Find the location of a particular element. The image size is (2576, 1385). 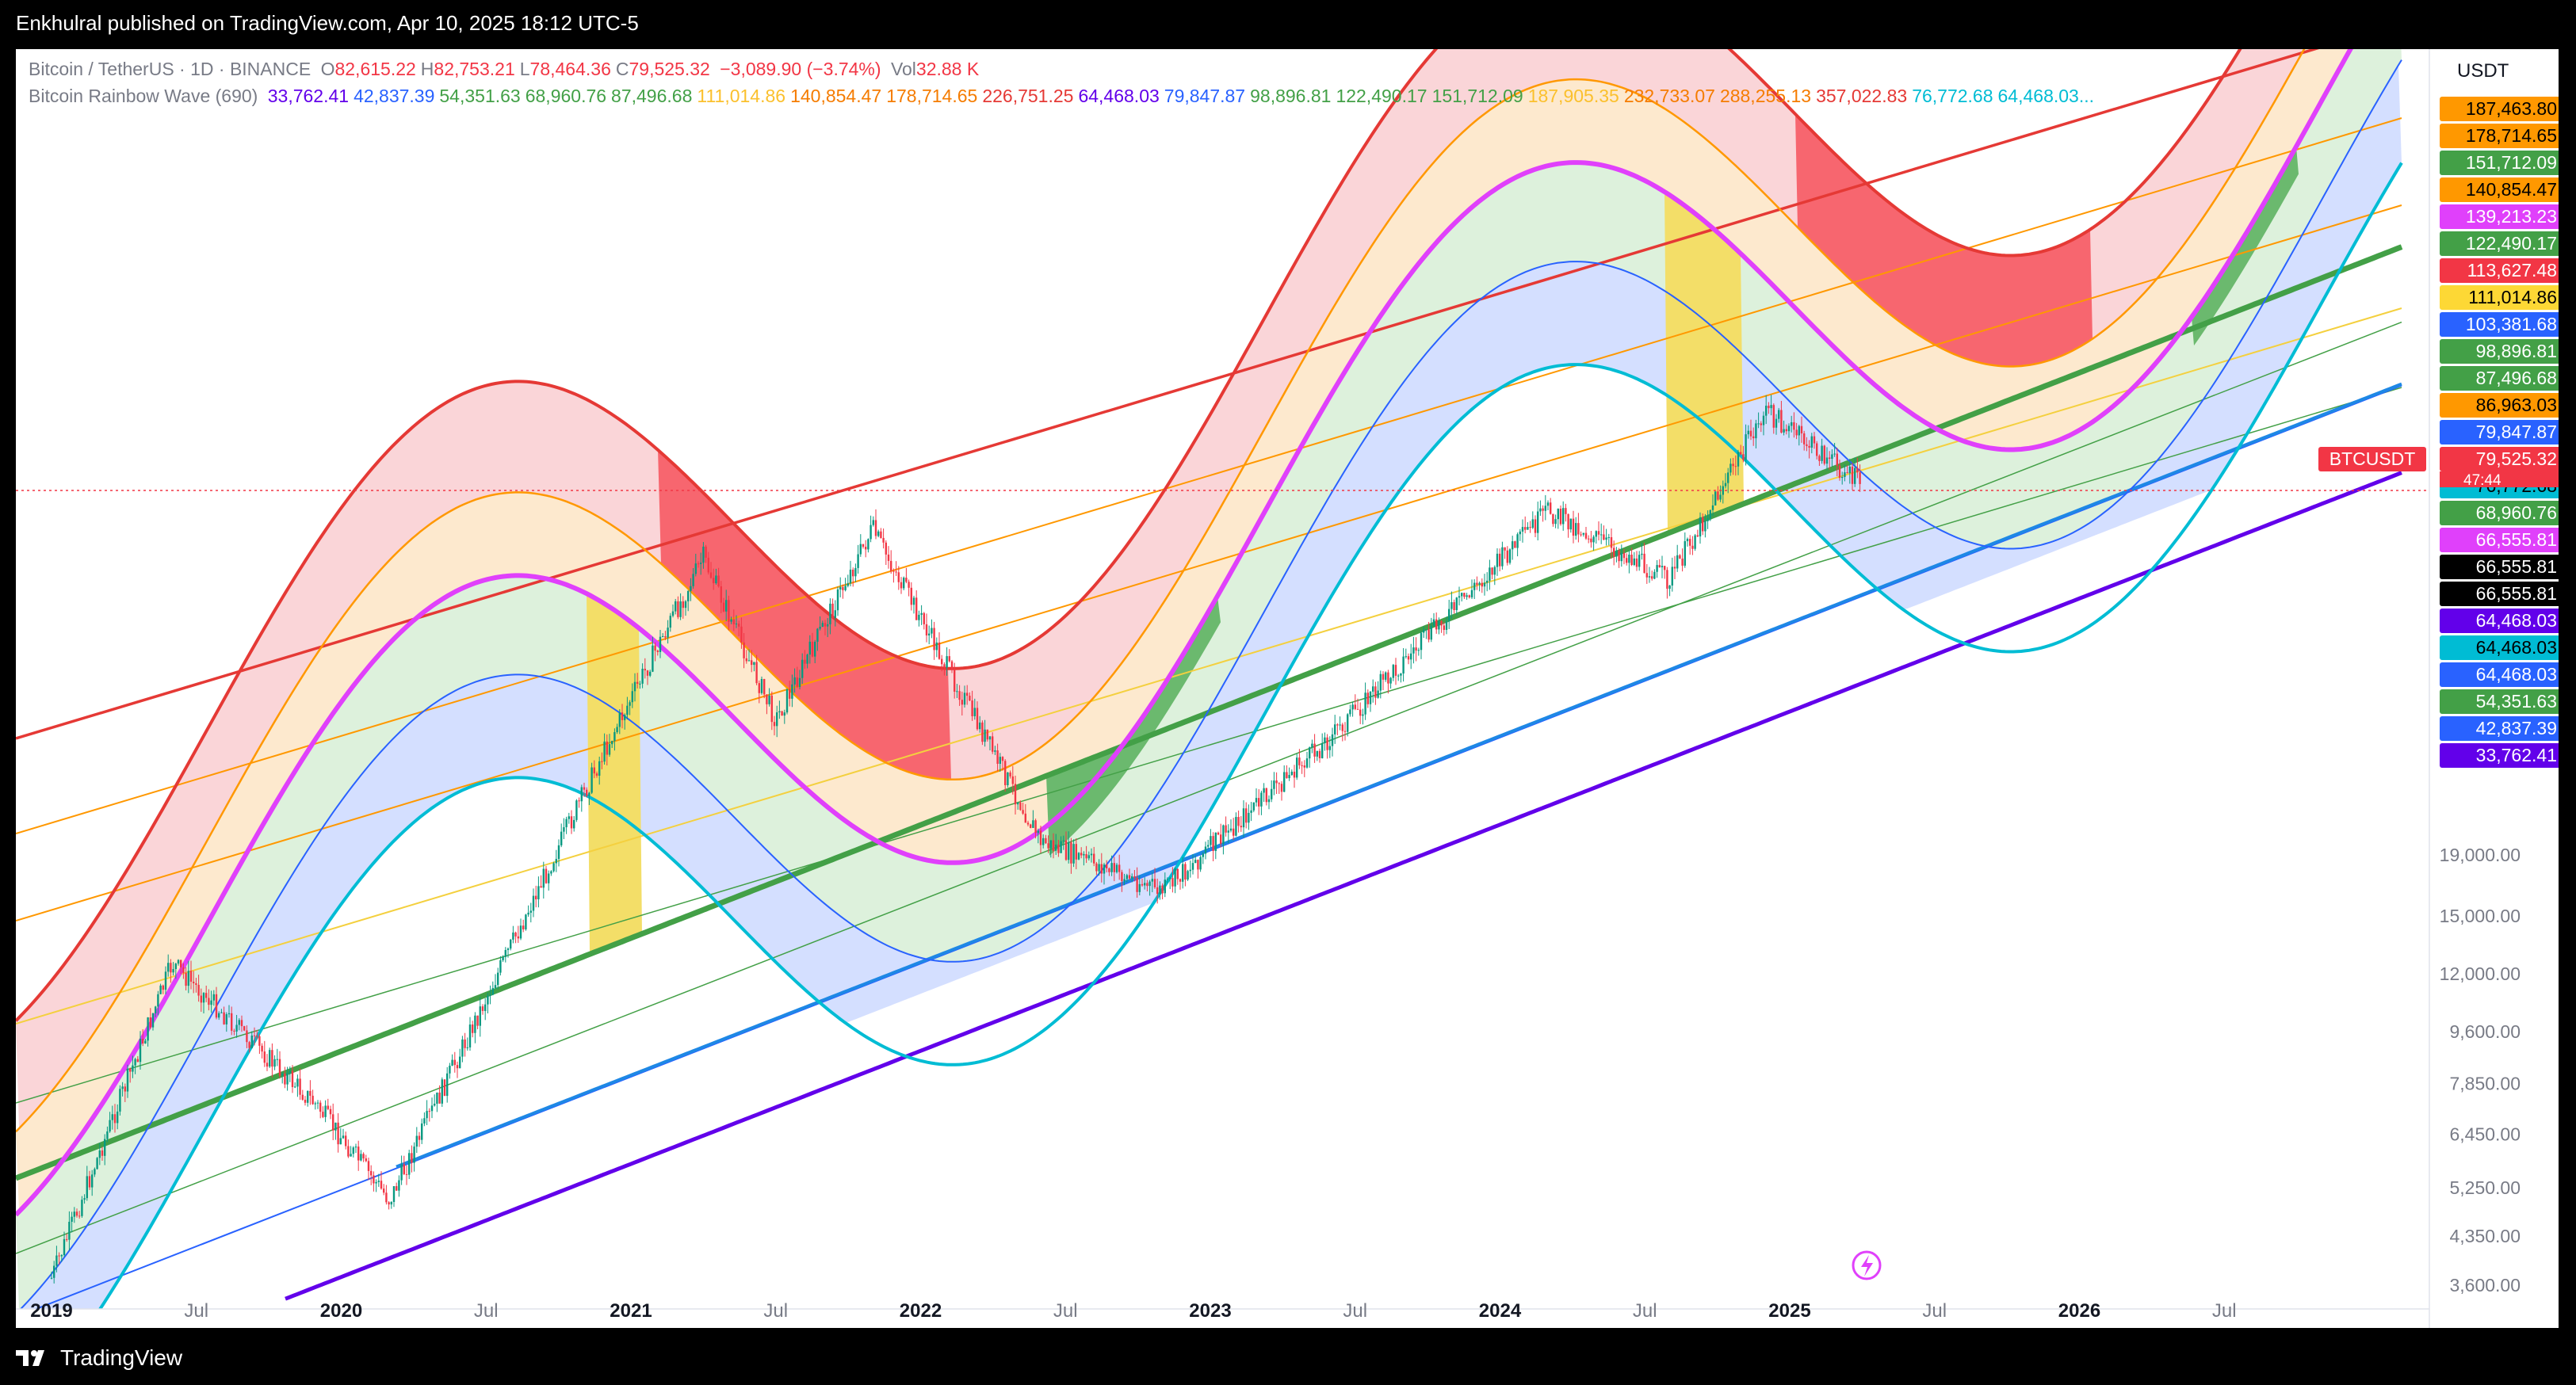

price-badge-label: 54,351.63 is located at coordinates (2516, 701).